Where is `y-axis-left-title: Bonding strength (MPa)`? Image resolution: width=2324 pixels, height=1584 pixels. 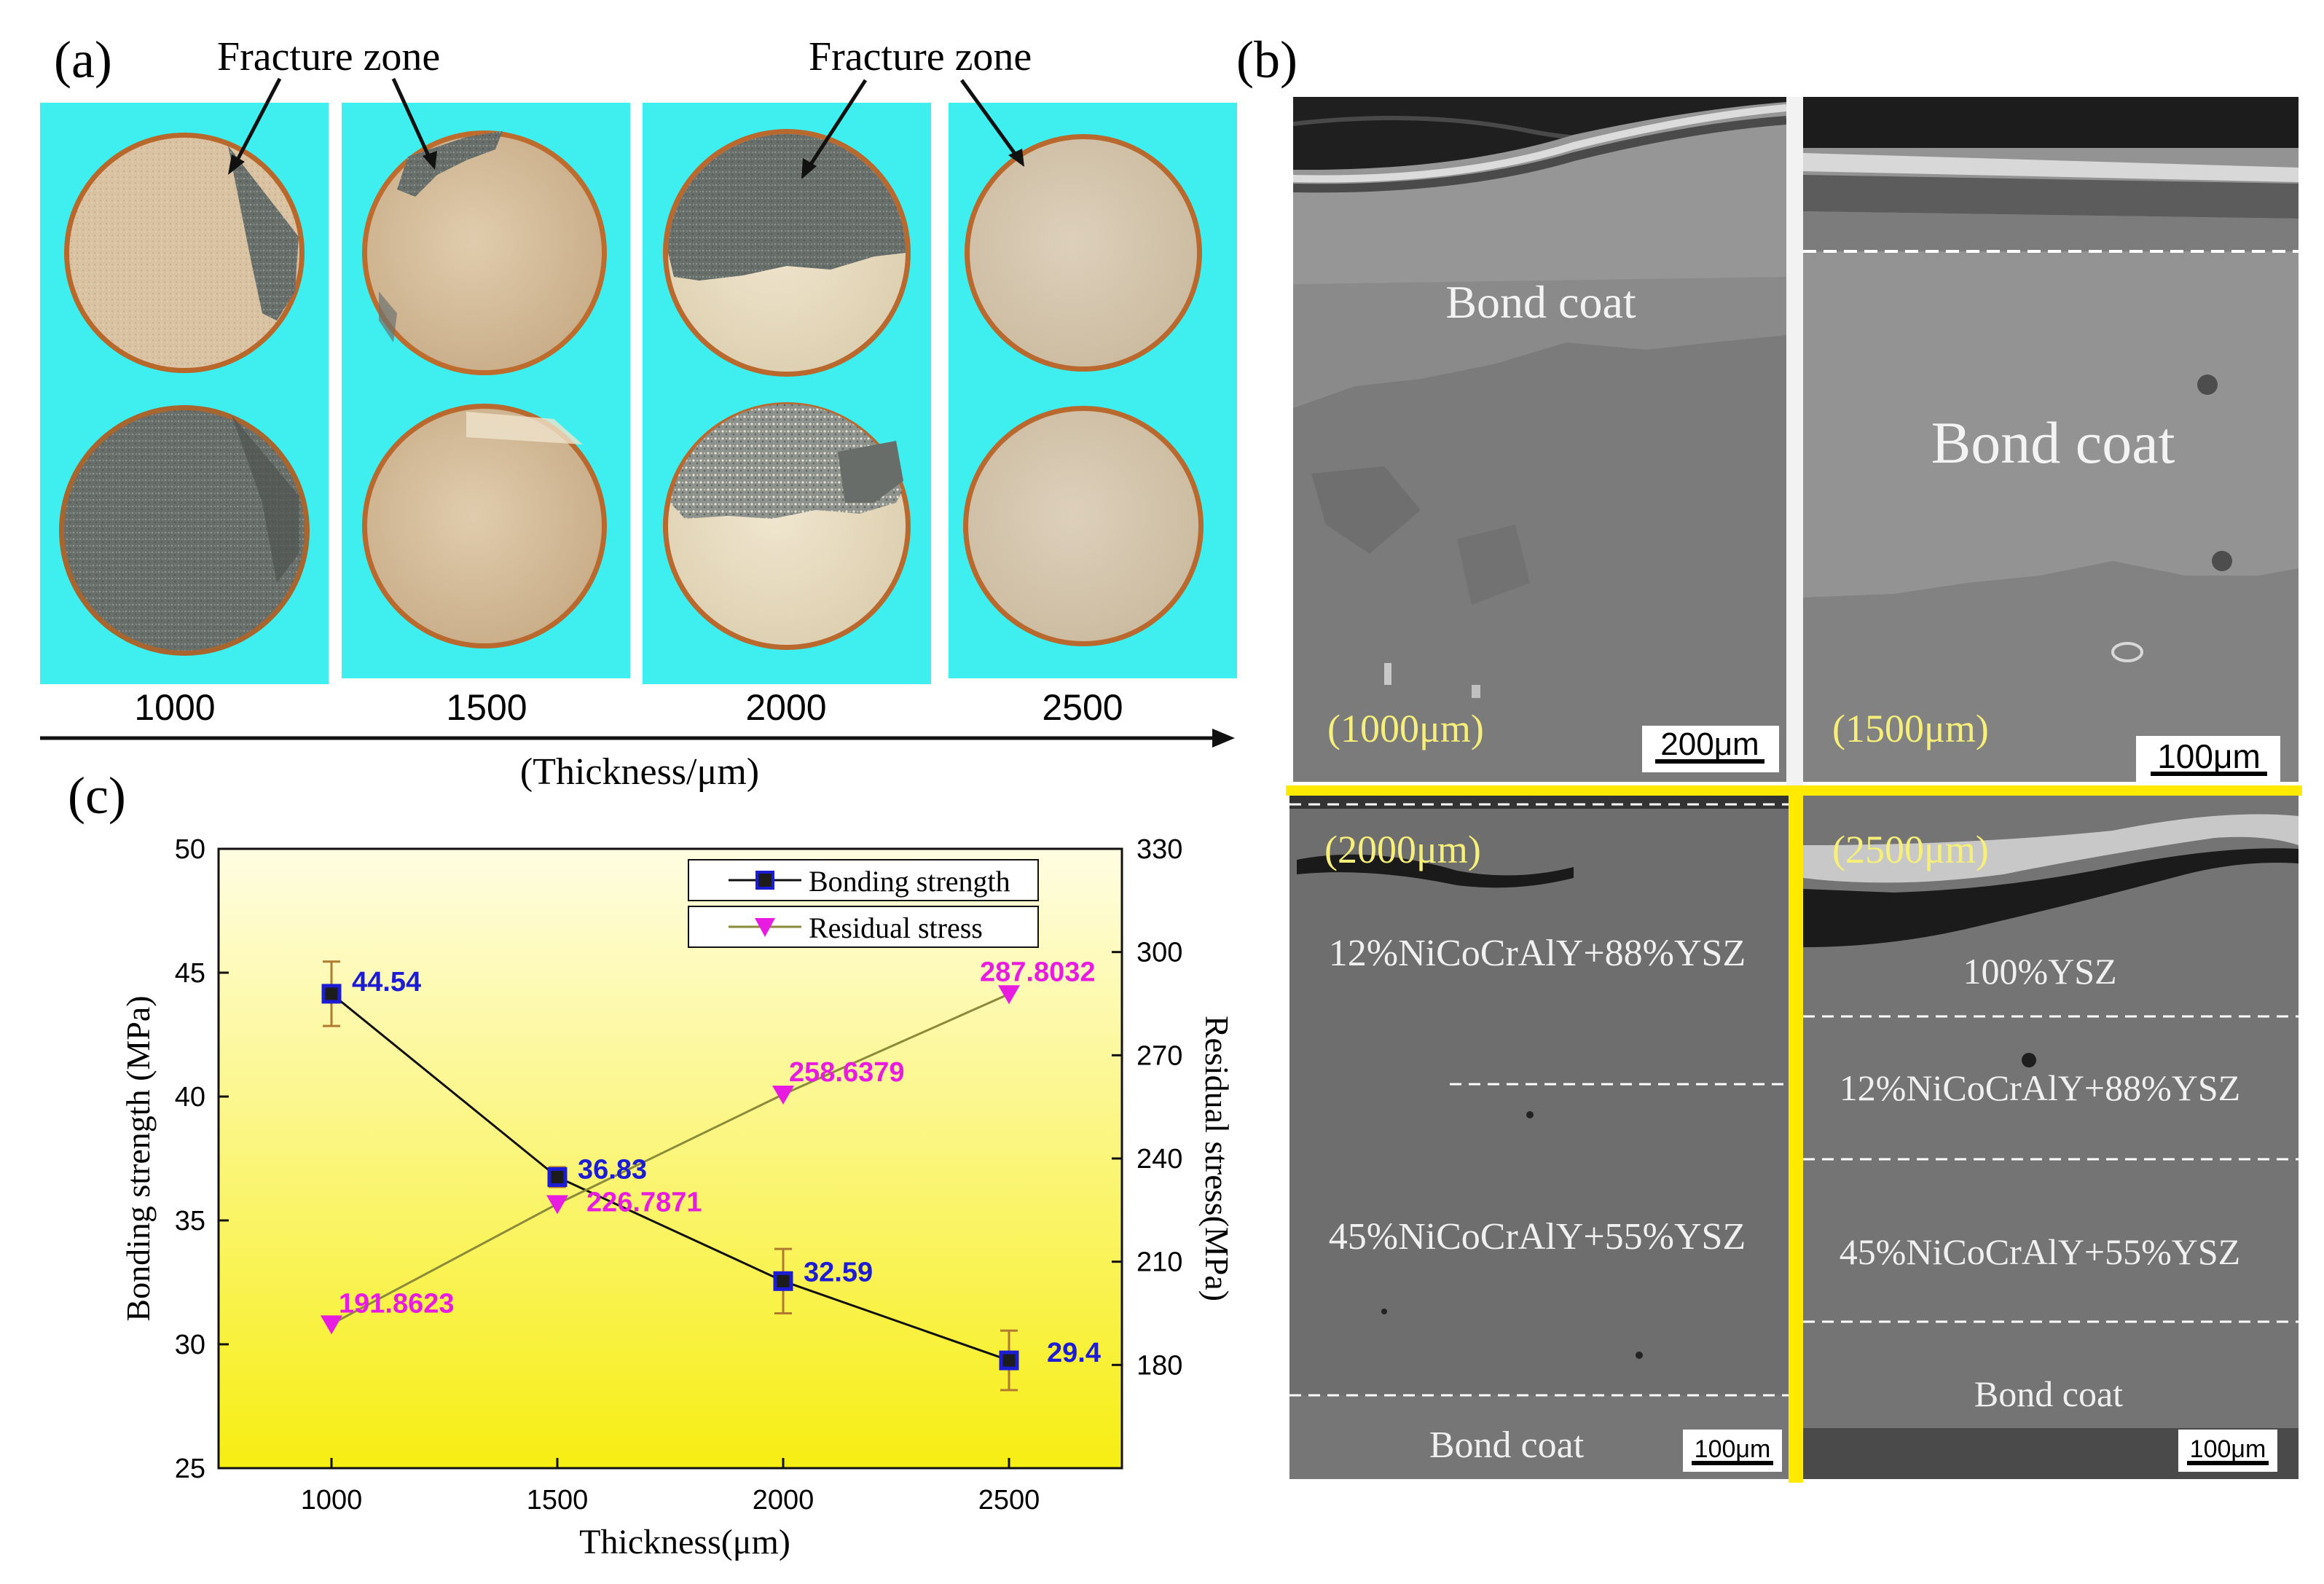 y-axis-left-title: Bonding strength (MPa) is located at coordinates (138, 1158).